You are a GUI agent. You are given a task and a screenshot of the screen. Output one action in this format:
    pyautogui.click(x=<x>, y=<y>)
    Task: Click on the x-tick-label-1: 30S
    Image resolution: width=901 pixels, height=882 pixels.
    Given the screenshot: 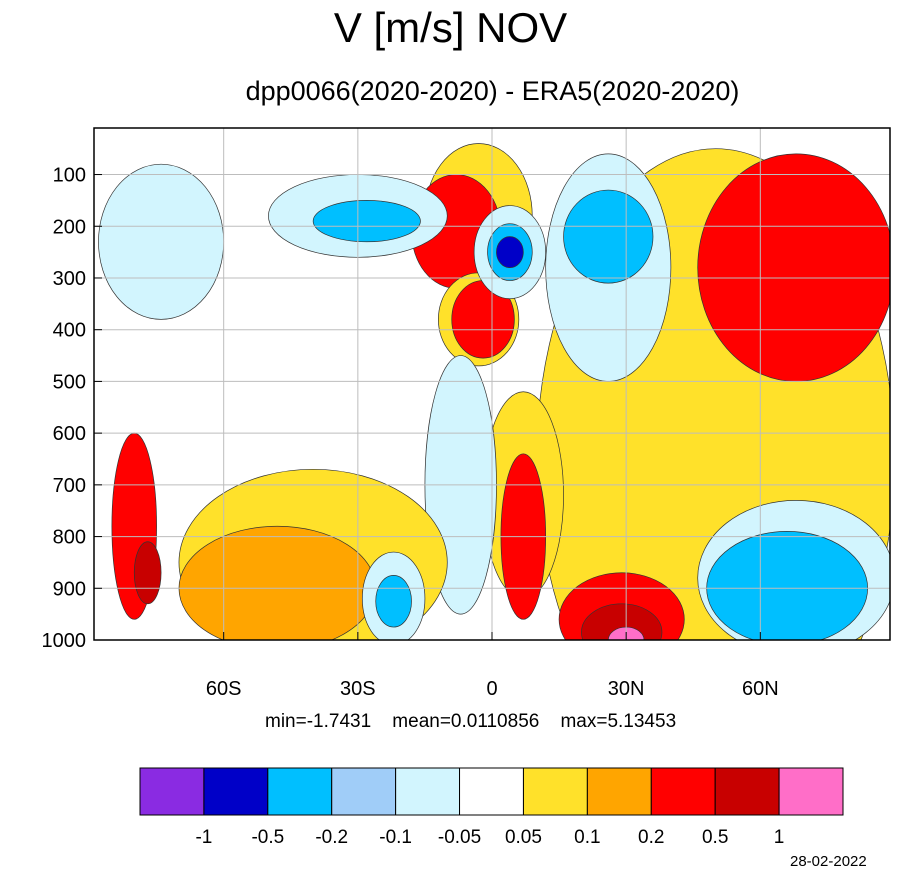 What is the action you would take?
    pyautogui.click(x=358, y=689)
    